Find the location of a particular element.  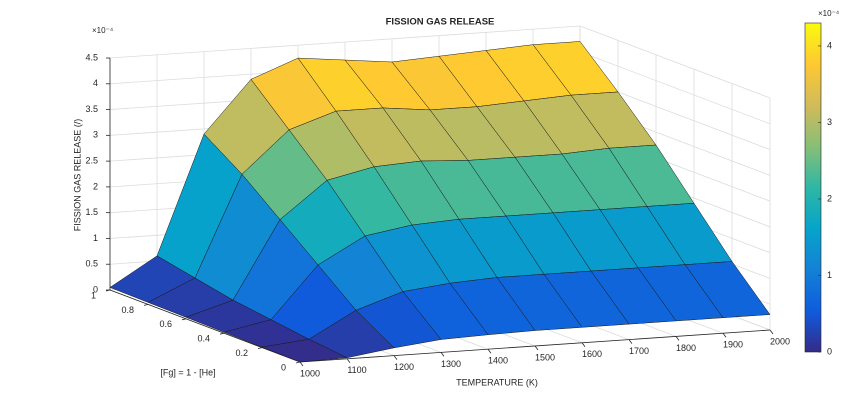

y-tick-label: 1 is located at coordinates (93, 295).